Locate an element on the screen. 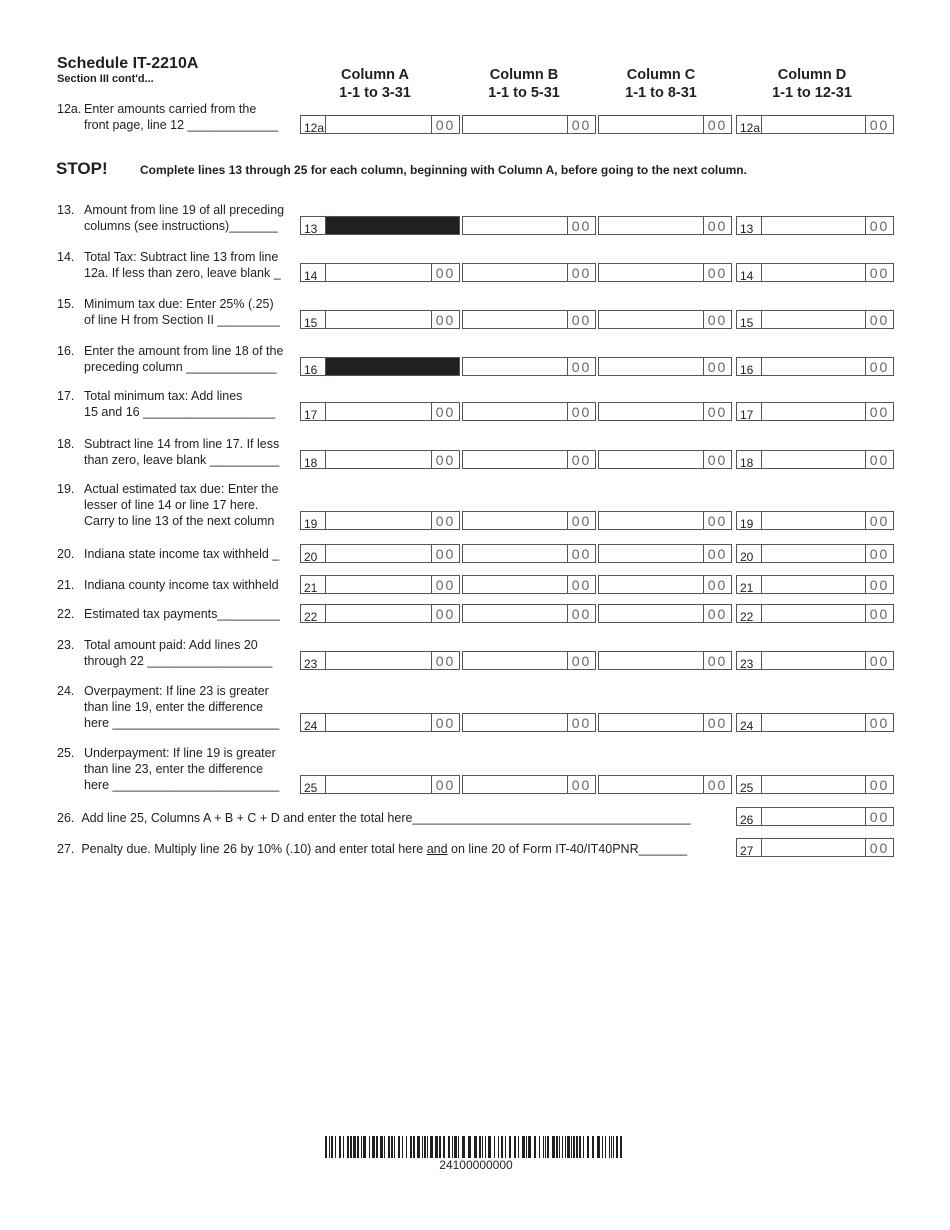 Image resolution: width=950 pixels, height=1230 pixels. line-15-column-a-field: 15 00 is located at coordinates (380, 320).